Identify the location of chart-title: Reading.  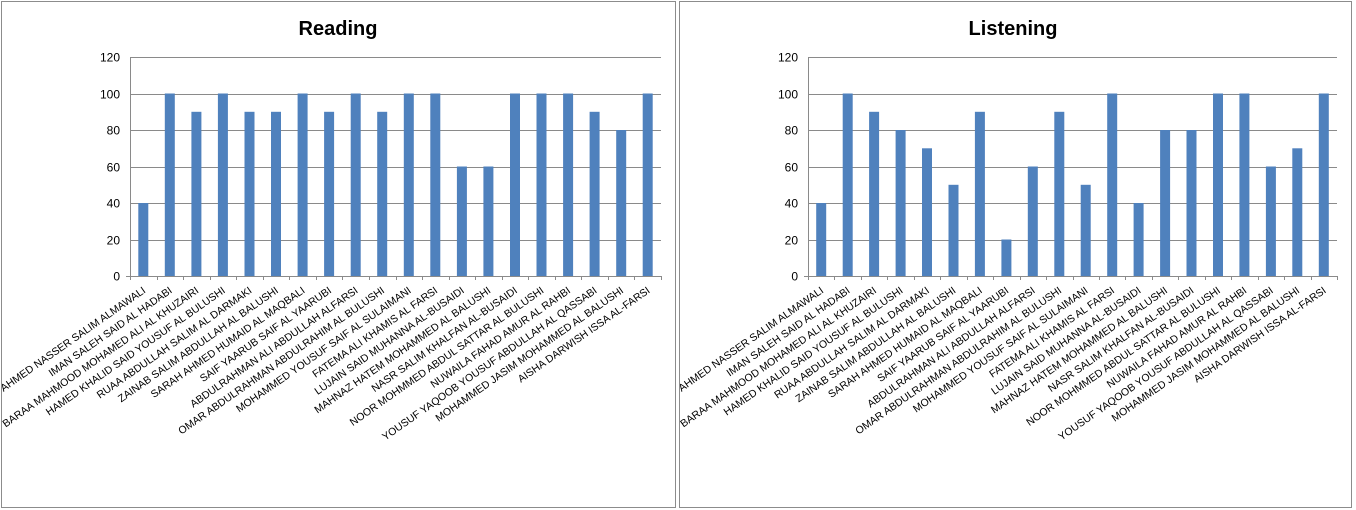
(338, 29).